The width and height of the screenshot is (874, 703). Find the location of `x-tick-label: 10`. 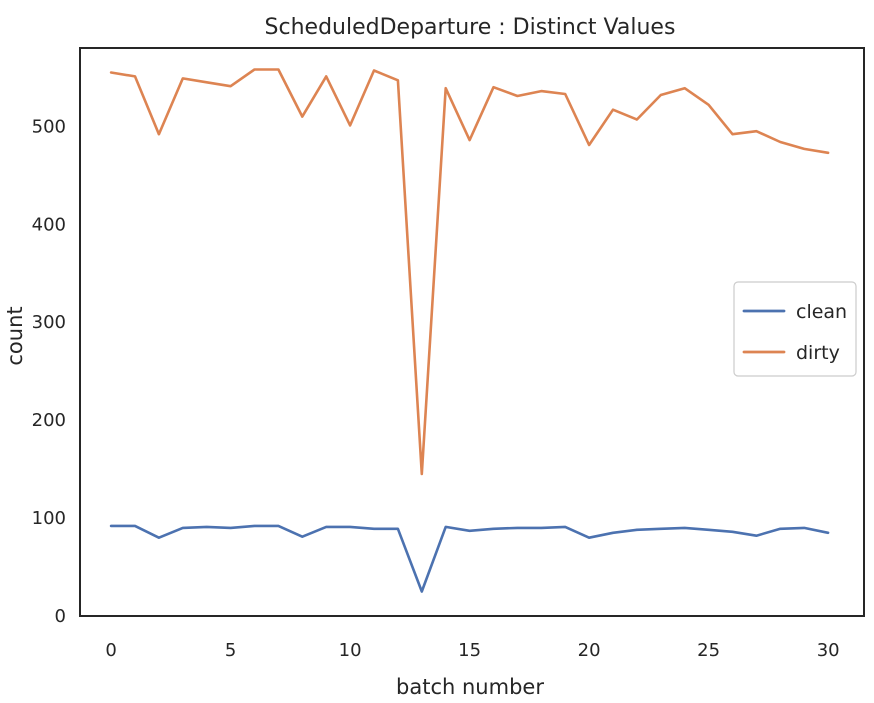

x-tick-label: 10 is located at coordinates (350, 650).